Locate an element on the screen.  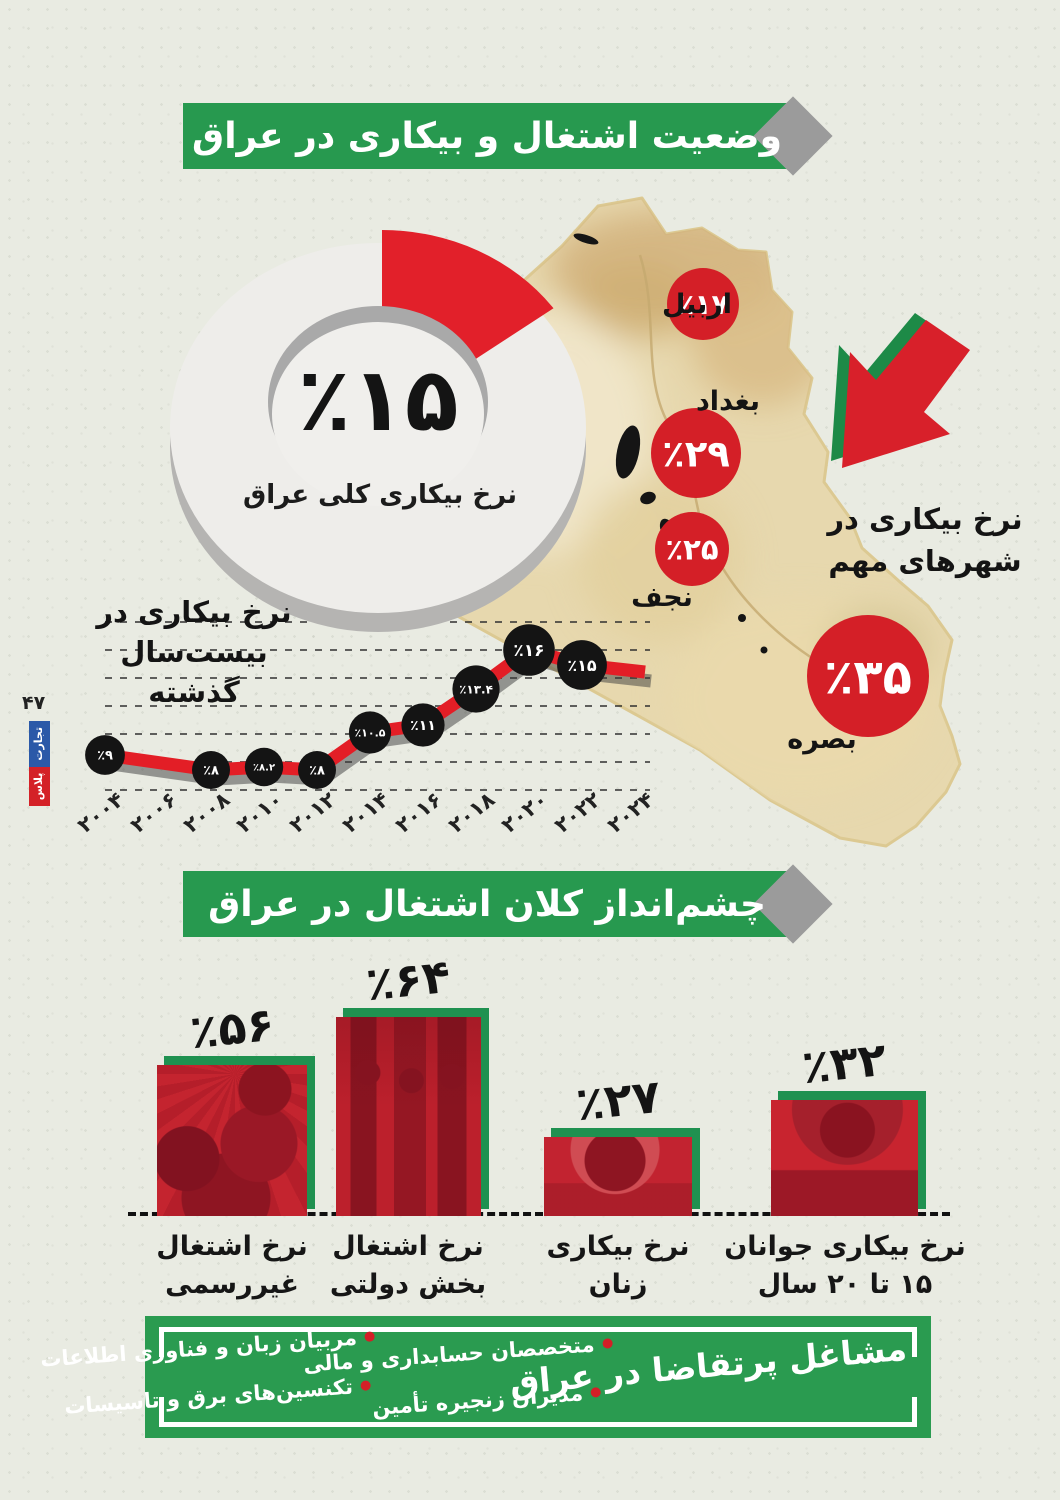
x-axis-year-label: ۲۰۲۴ is located at coordinates (630, 812).